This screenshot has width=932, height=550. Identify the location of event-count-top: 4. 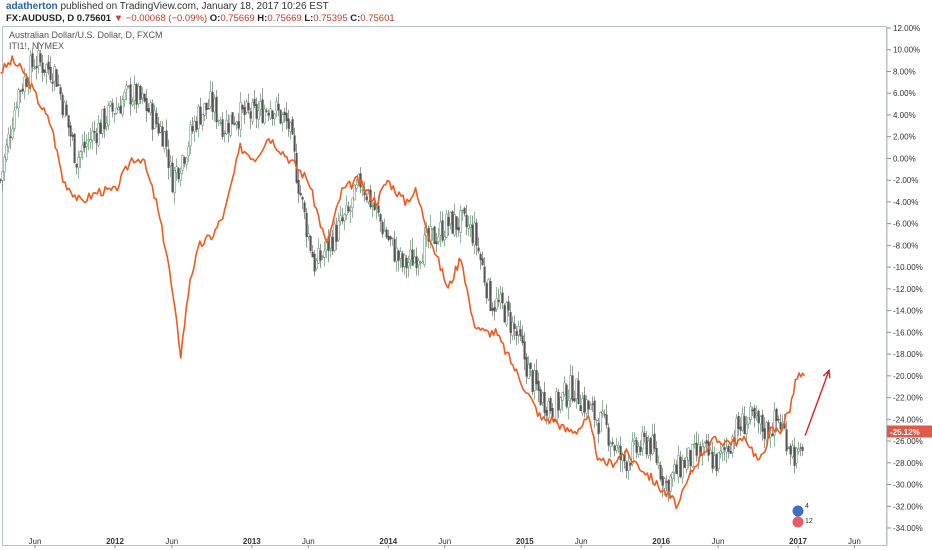
(807, 506).